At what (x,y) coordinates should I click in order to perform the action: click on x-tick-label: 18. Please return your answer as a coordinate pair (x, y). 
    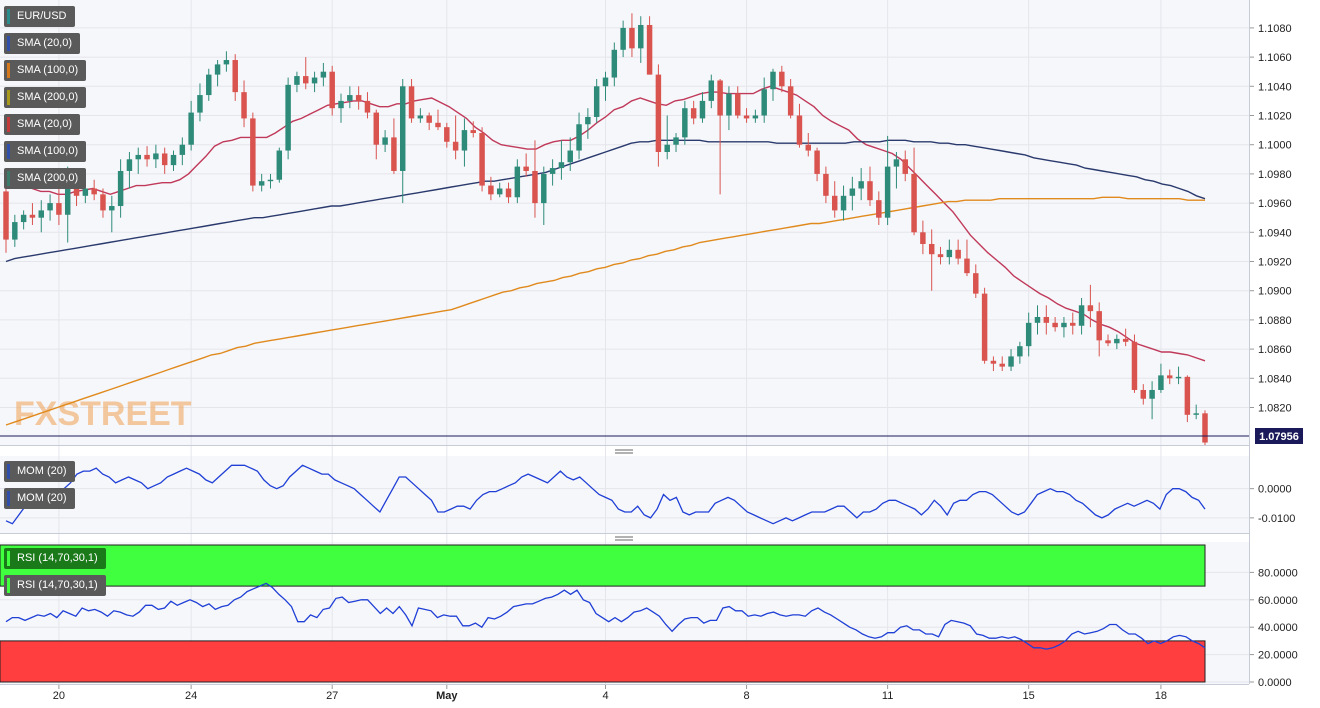
    Looking at the image, I should click on (1161, 696).